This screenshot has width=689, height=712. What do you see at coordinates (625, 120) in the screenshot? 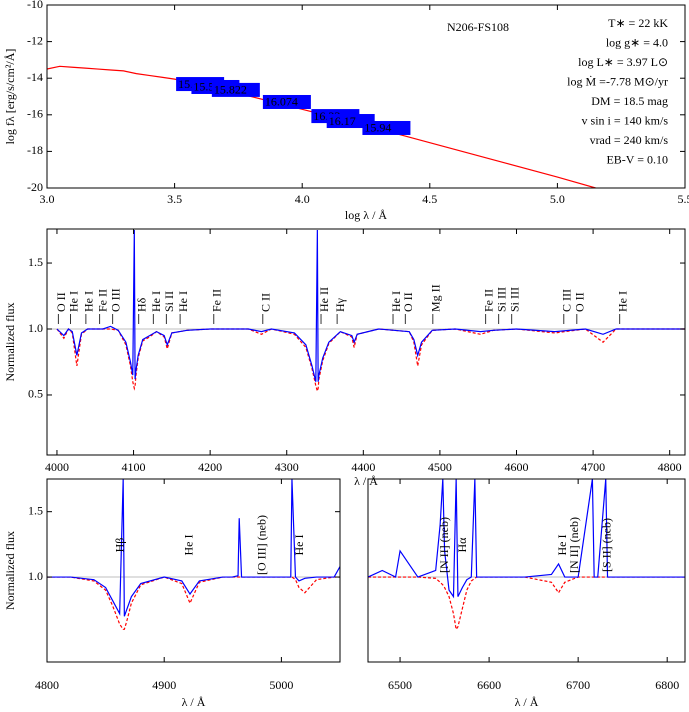
I see `parameter: v sin i = 140 km/s` at bounding box center [625, 120].